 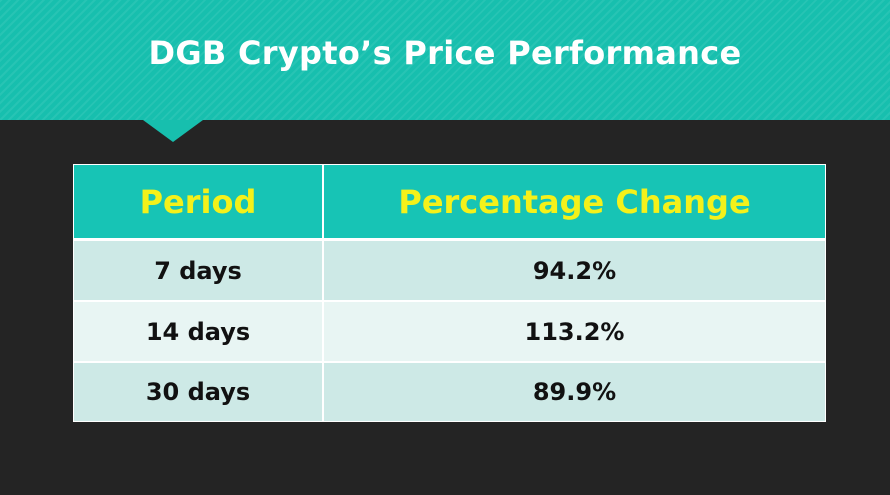 I want to click on header-percentage-change: Percentage Change, so click(x=574, y=201).